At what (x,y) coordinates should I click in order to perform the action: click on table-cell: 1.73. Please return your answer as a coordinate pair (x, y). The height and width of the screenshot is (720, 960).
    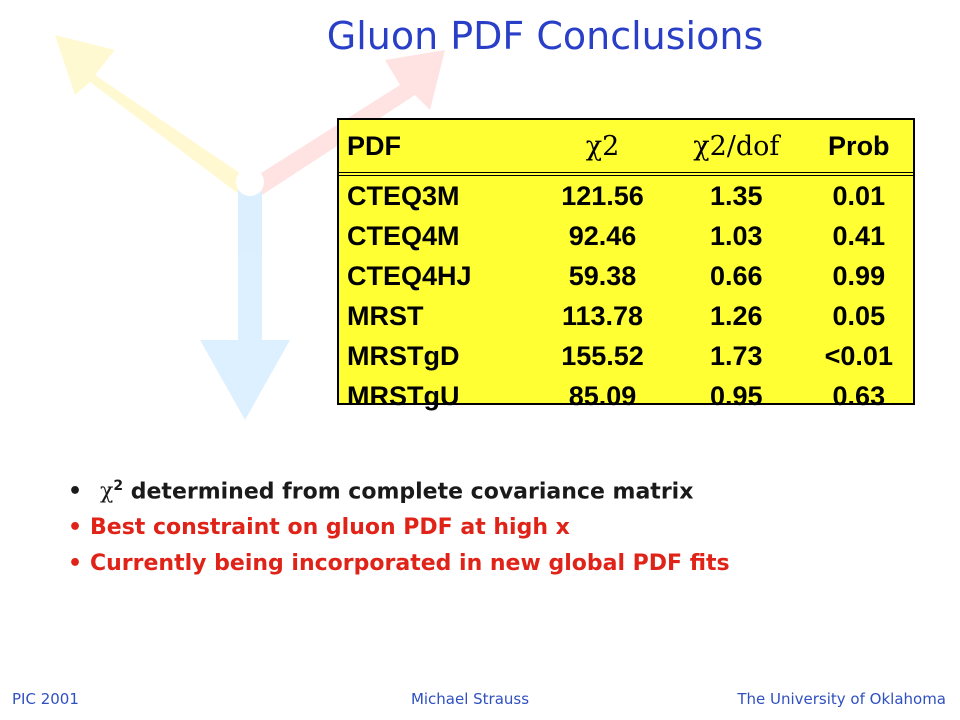
    Looking at the image, I should click on (736, 355).